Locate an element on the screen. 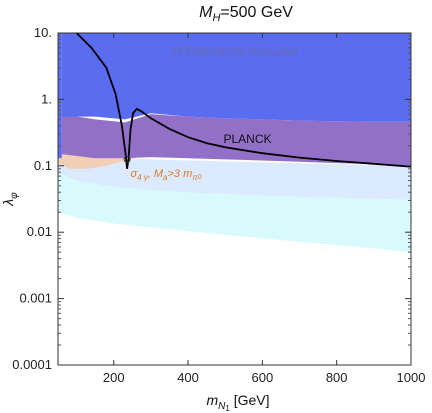 The image size is (432, 413). x-tick-label: 600 is located at coordinates (263, 377).